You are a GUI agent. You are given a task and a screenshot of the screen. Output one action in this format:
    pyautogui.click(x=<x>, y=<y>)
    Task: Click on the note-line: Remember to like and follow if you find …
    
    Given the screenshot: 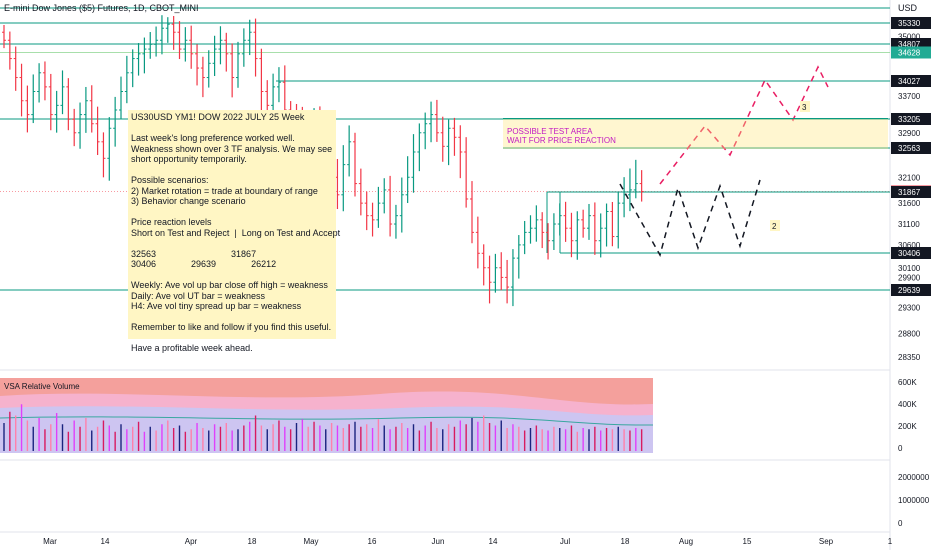 What is the action you would take?
    pyautogui.click(x=231, y=327)
    